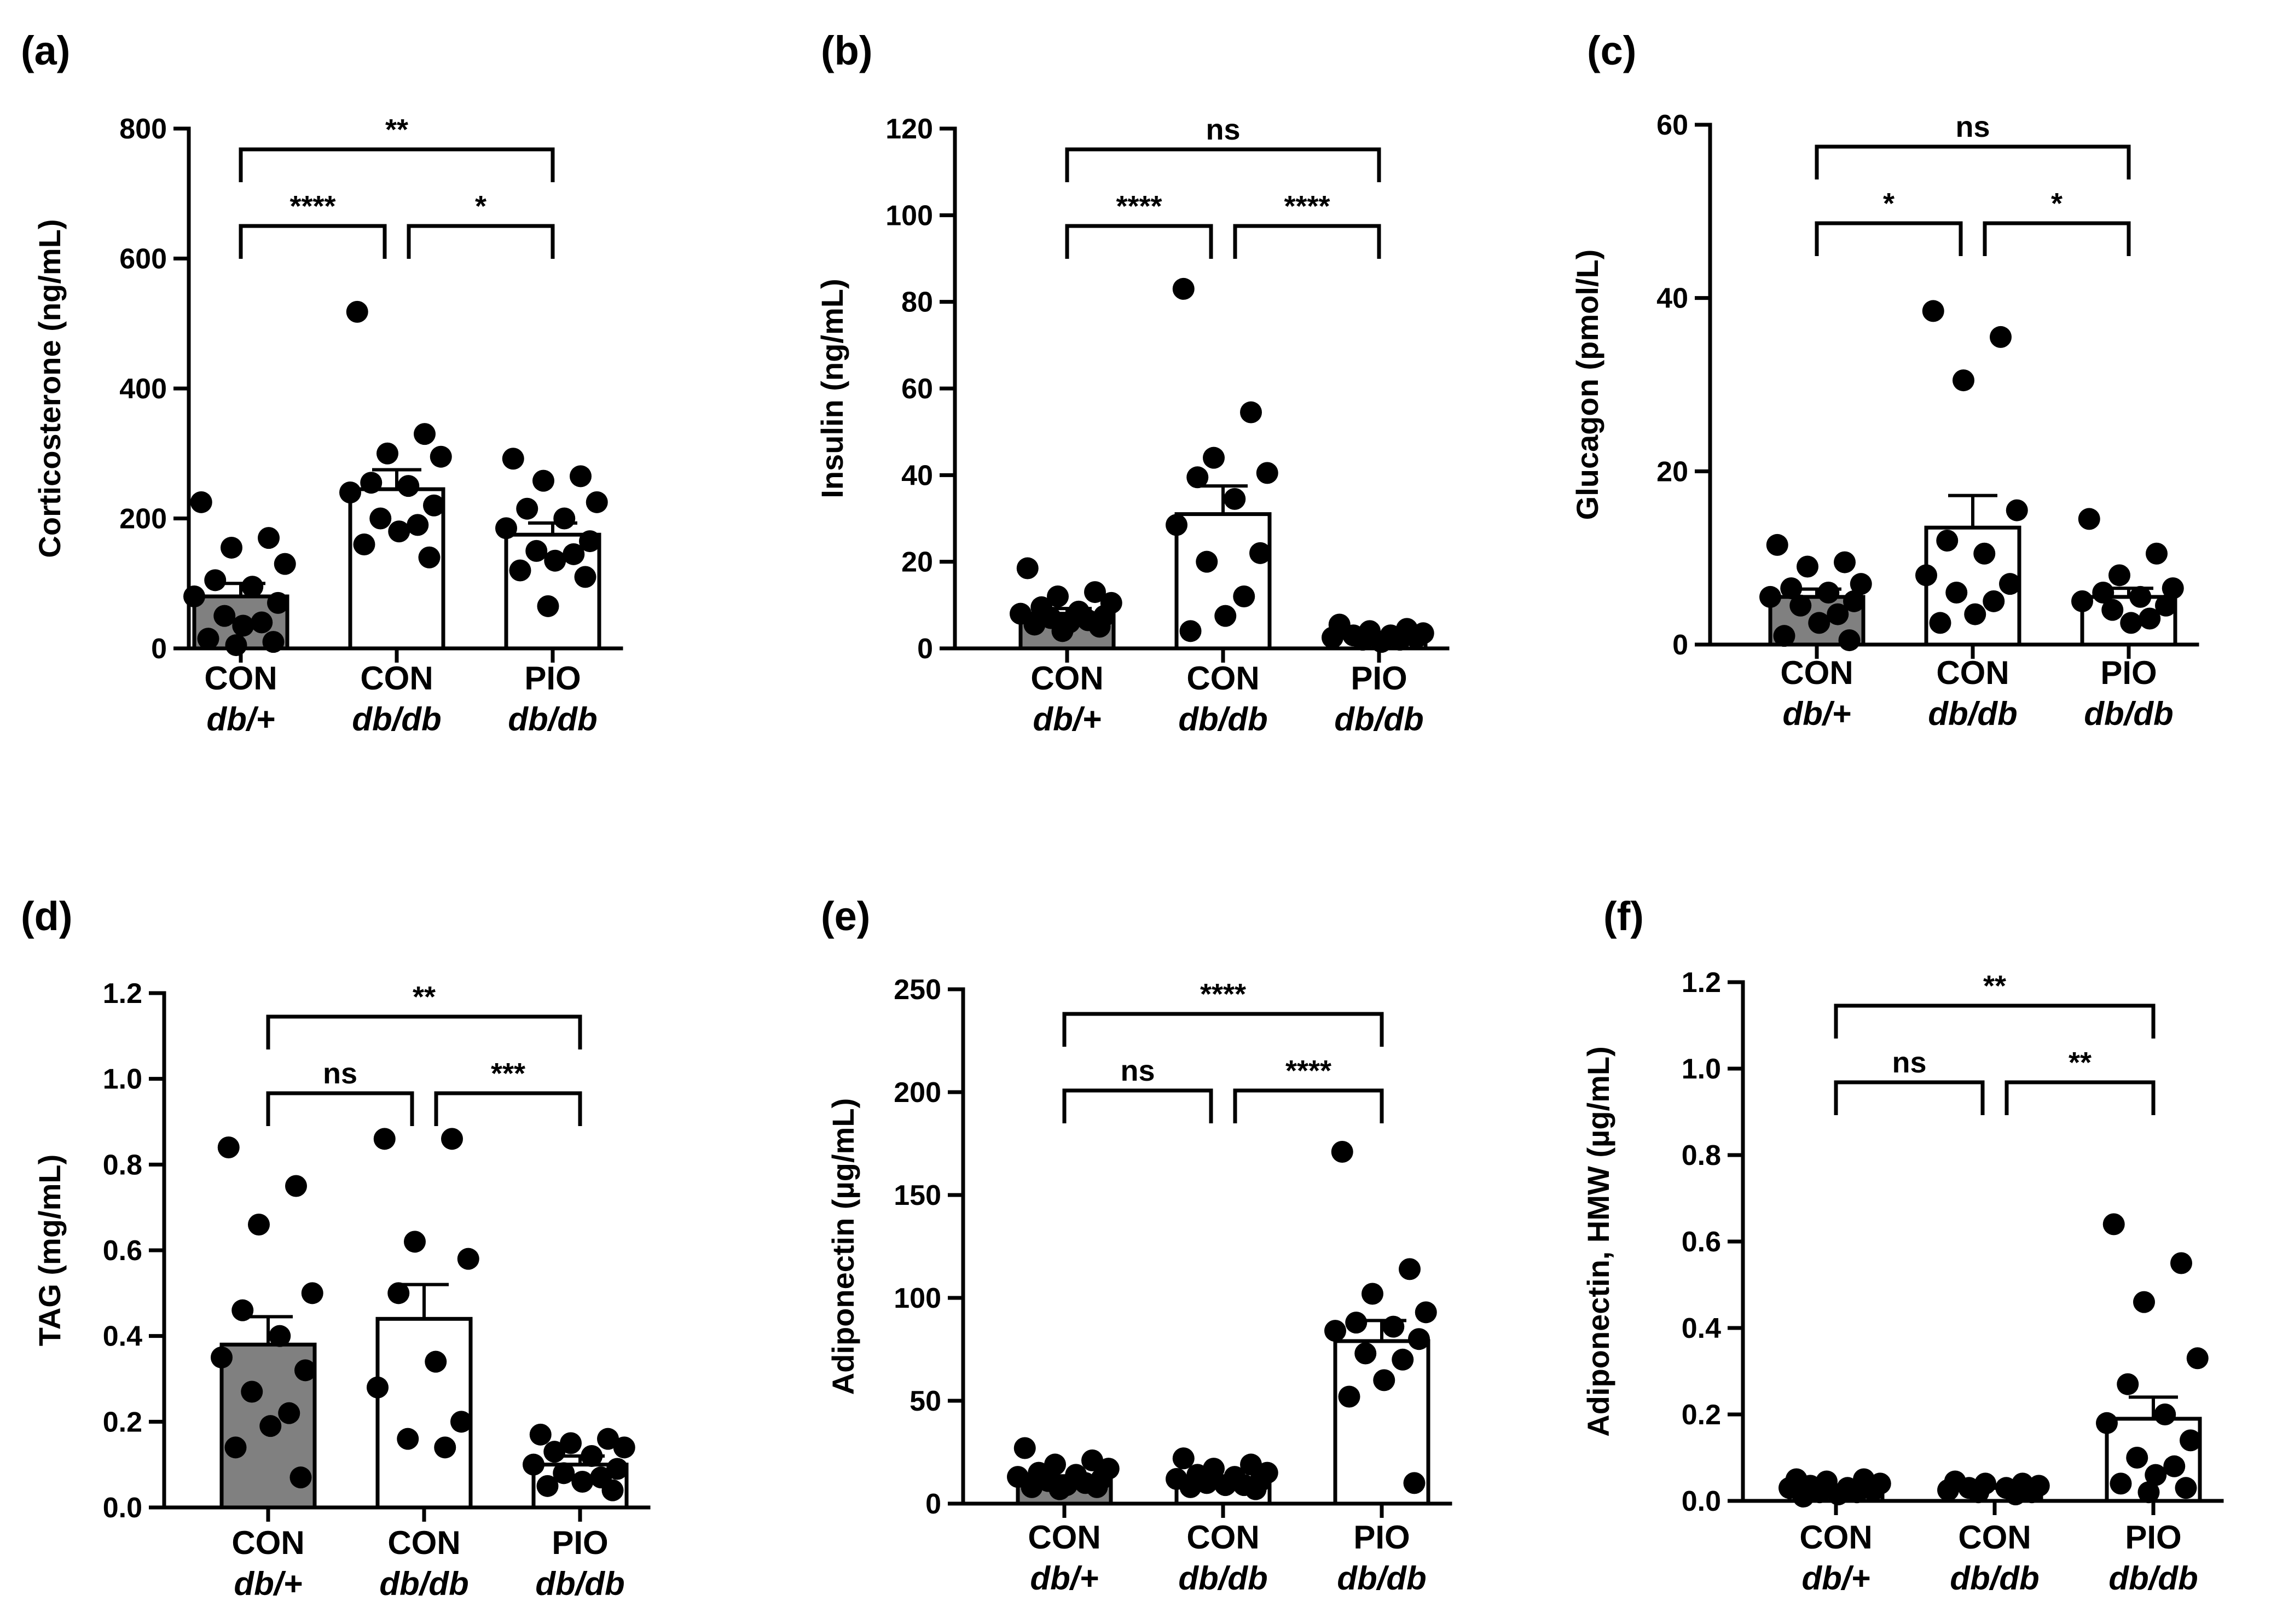 The height and width of the screenshot is (1624, 2271). I want to click on y-tick-label: 600, so click(143, 259).